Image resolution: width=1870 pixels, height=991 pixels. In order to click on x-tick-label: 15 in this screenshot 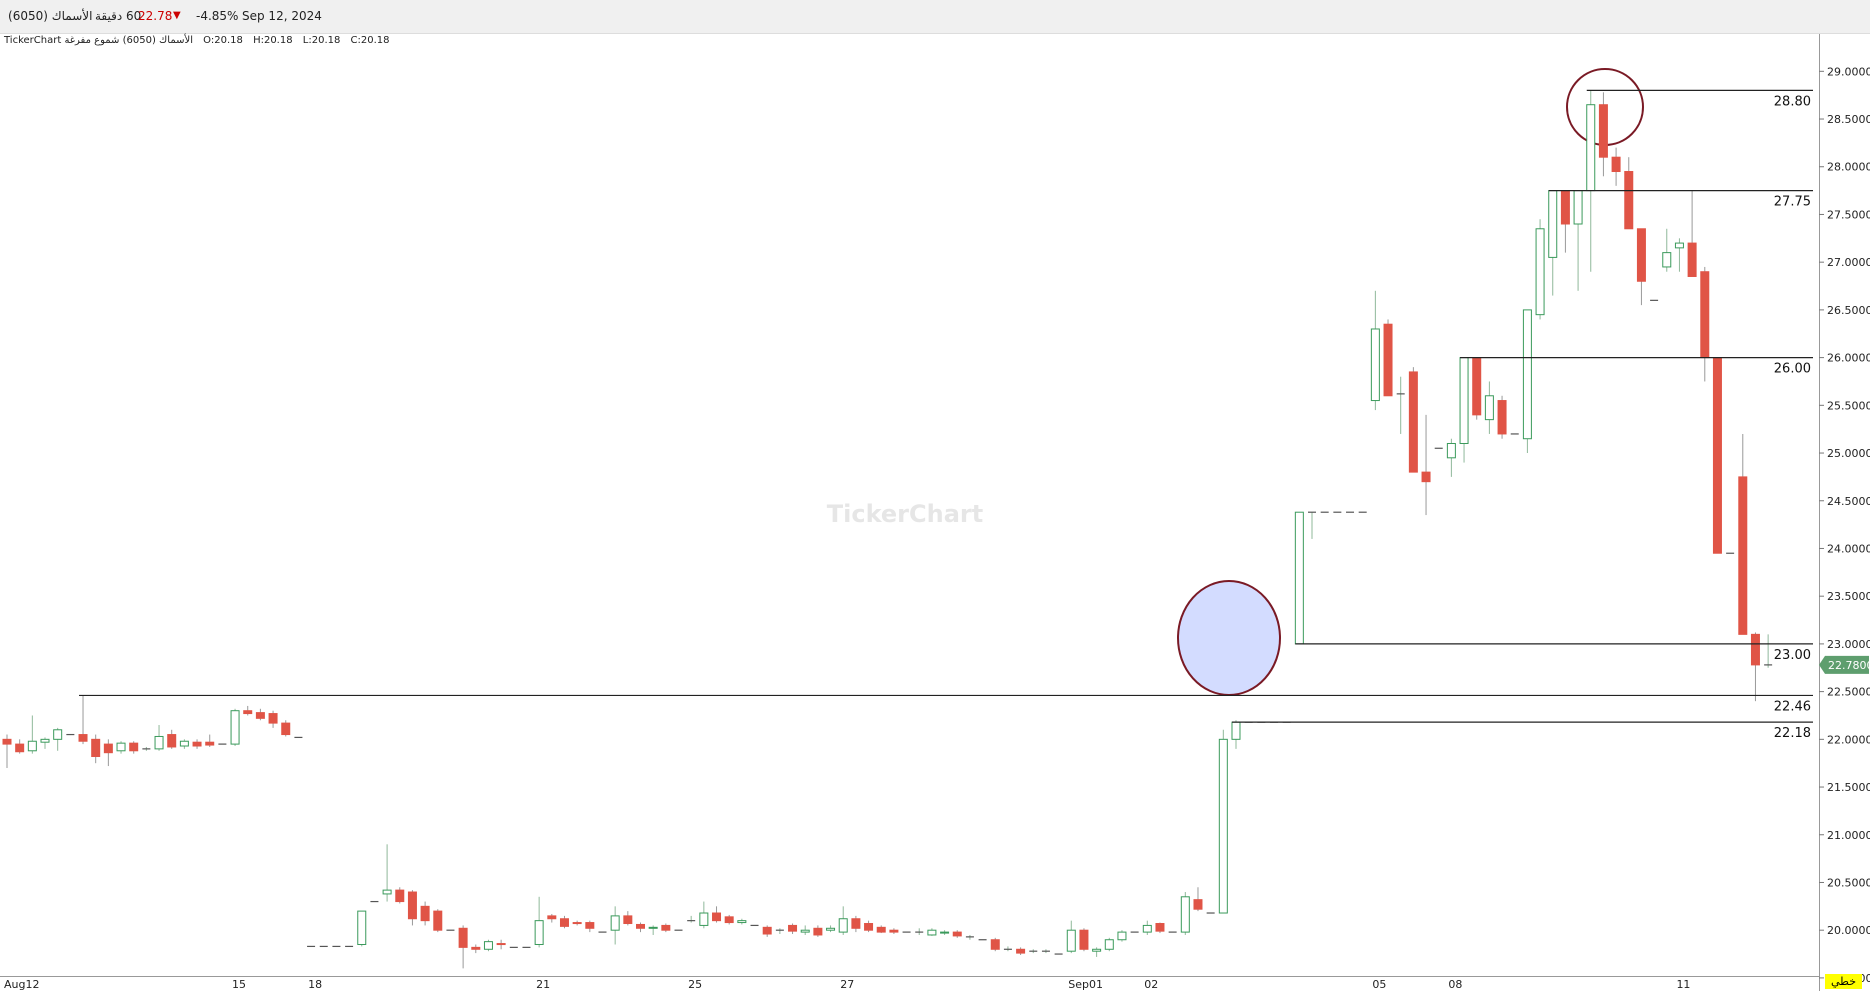, I will do `click(239, 984)`.